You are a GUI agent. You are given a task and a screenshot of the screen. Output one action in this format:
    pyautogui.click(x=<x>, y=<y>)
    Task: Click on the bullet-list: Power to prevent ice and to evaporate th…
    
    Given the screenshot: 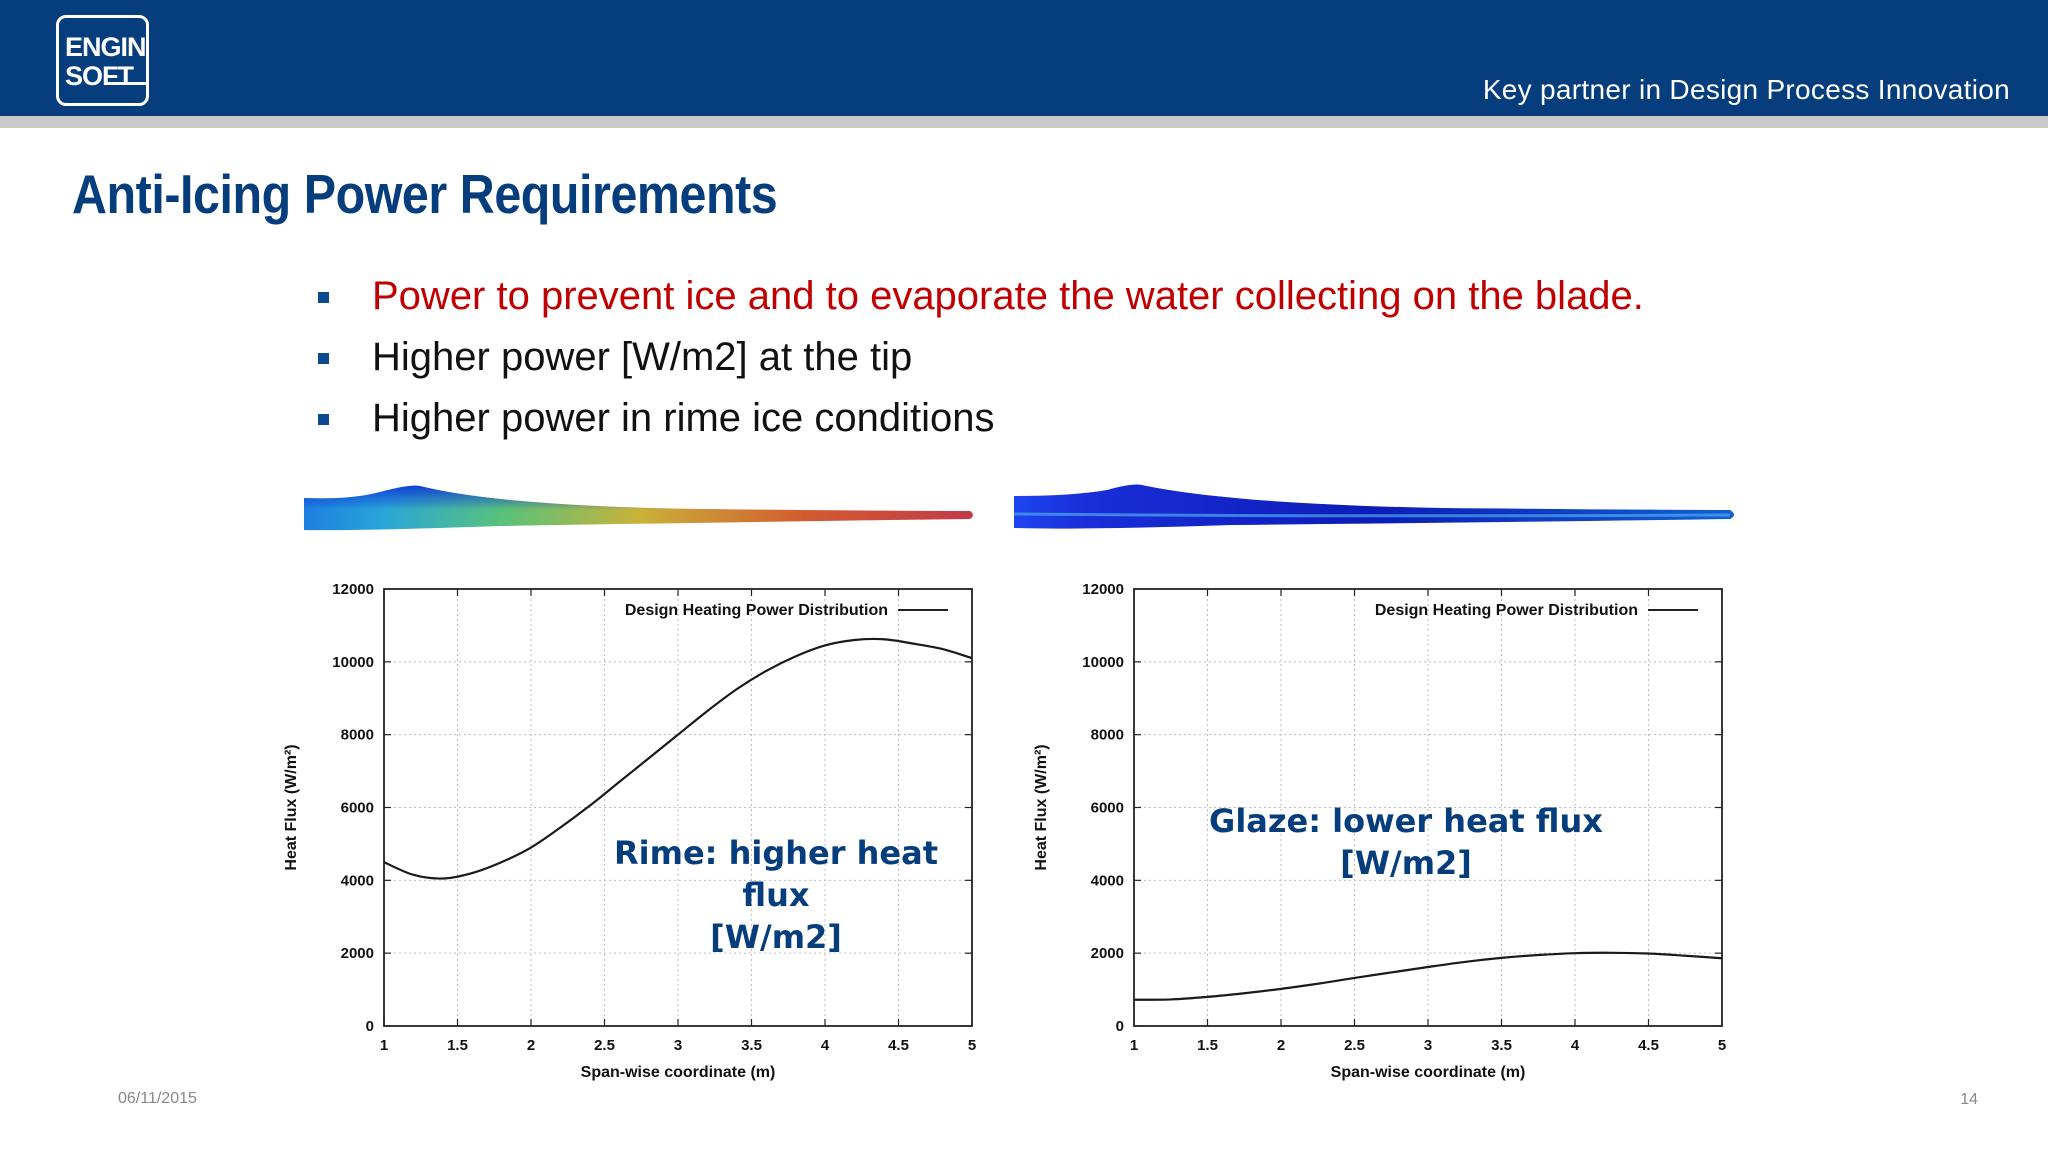 What is the action you would take?
    pyautogui.click(x=979, y=359)
    